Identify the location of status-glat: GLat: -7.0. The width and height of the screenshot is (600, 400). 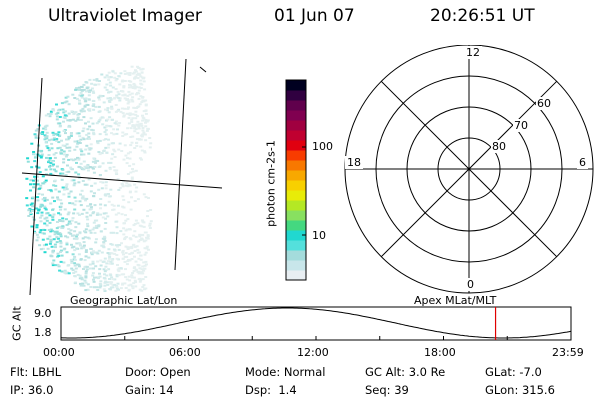
(513, 372).